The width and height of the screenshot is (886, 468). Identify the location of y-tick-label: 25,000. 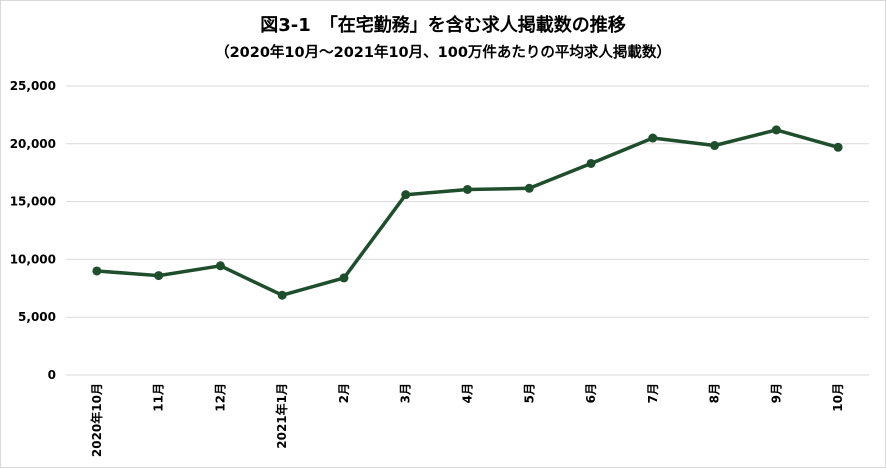
(33, 86).